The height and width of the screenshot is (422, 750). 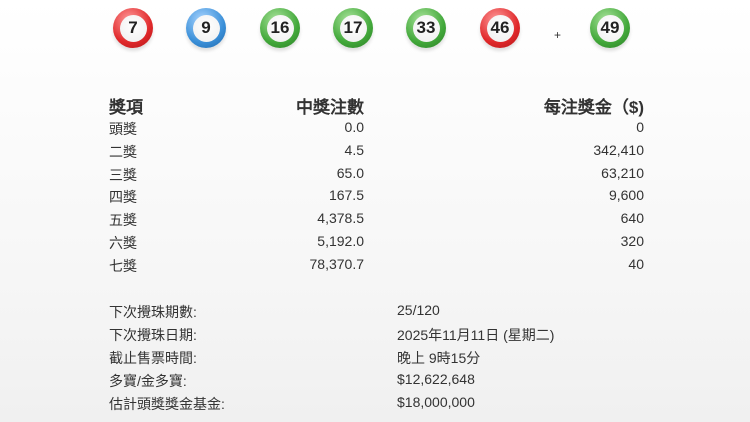 What do you see at coordinates (153, 335) in the screenshot?
I see `info-label: 下次攪珠日期:` at bounding box center [153, 335].